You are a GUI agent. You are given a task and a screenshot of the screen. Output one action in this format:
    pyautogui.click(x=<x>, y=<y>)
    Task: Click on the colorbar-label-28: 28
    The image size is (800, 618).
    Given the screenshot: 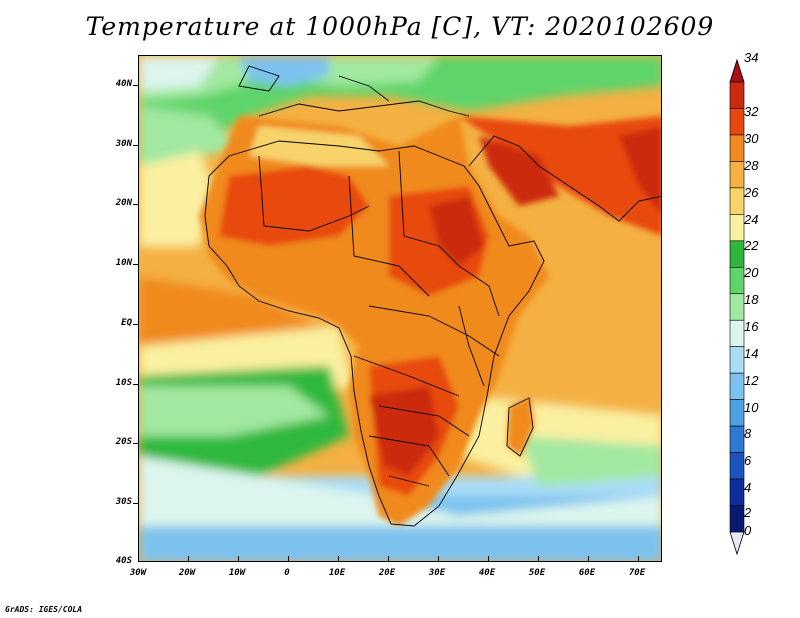 What is the action you would take?
    pyautogui.click(x=751, y=165)
    